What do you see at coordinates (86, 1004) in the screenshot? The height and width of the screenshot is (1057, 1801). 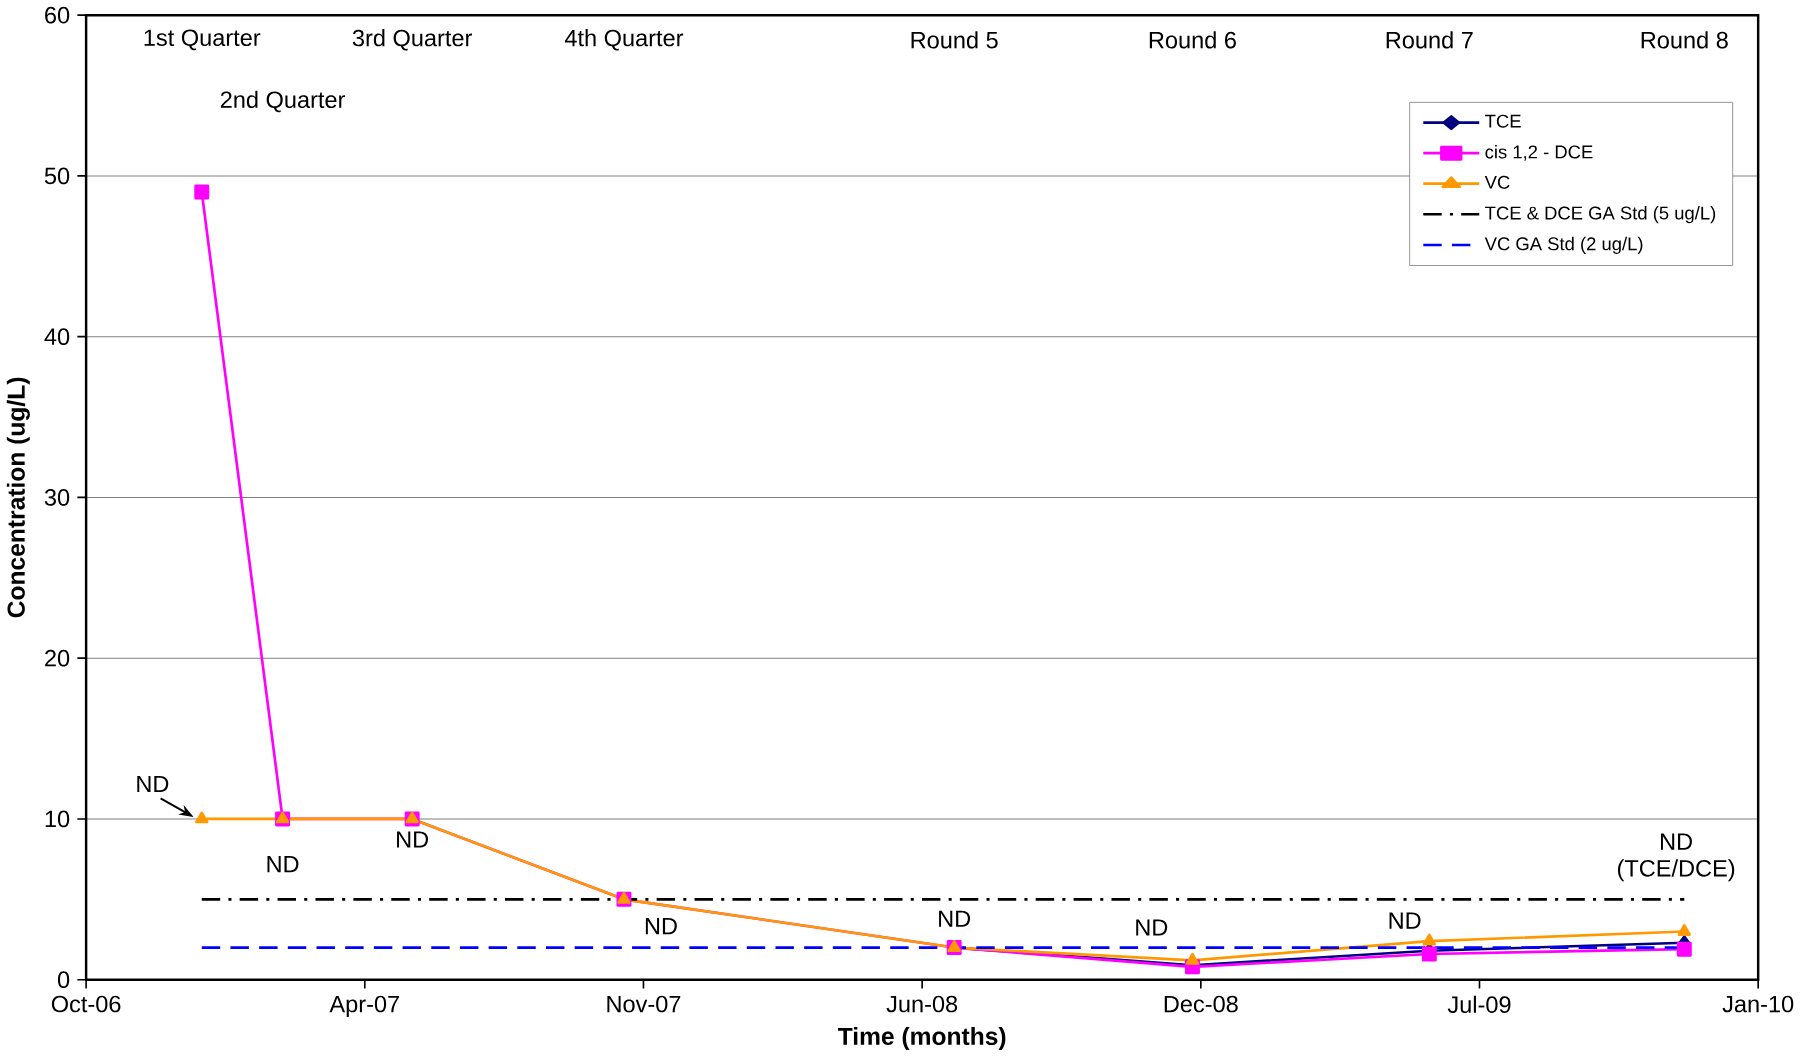 I see `x-tick-label: Oct-06` at bounding box center [86, 1004].